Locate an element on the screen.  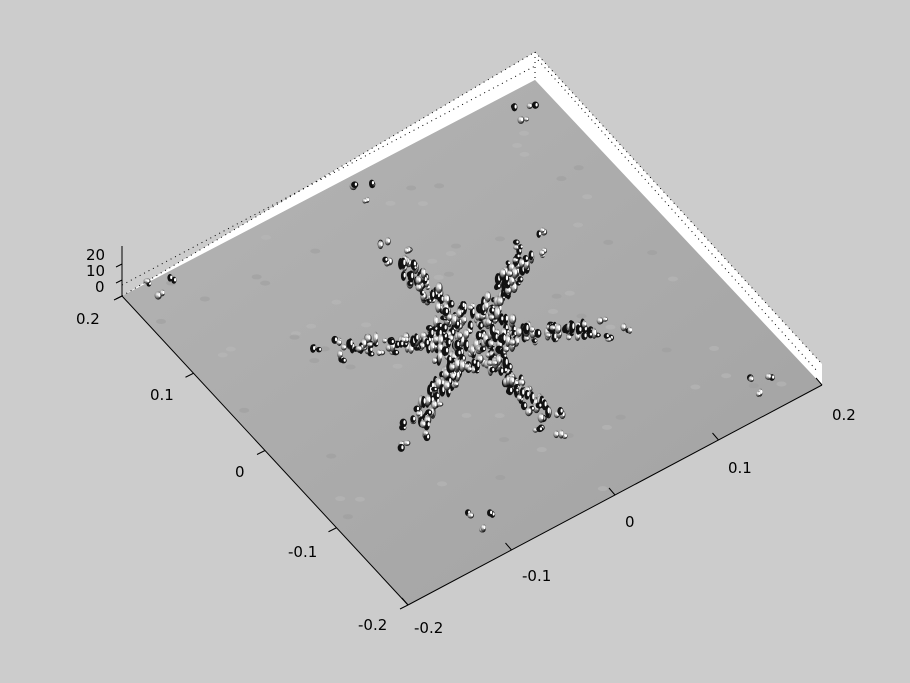
y-tick-label: 0.1 is located at coordinates (162, 395).